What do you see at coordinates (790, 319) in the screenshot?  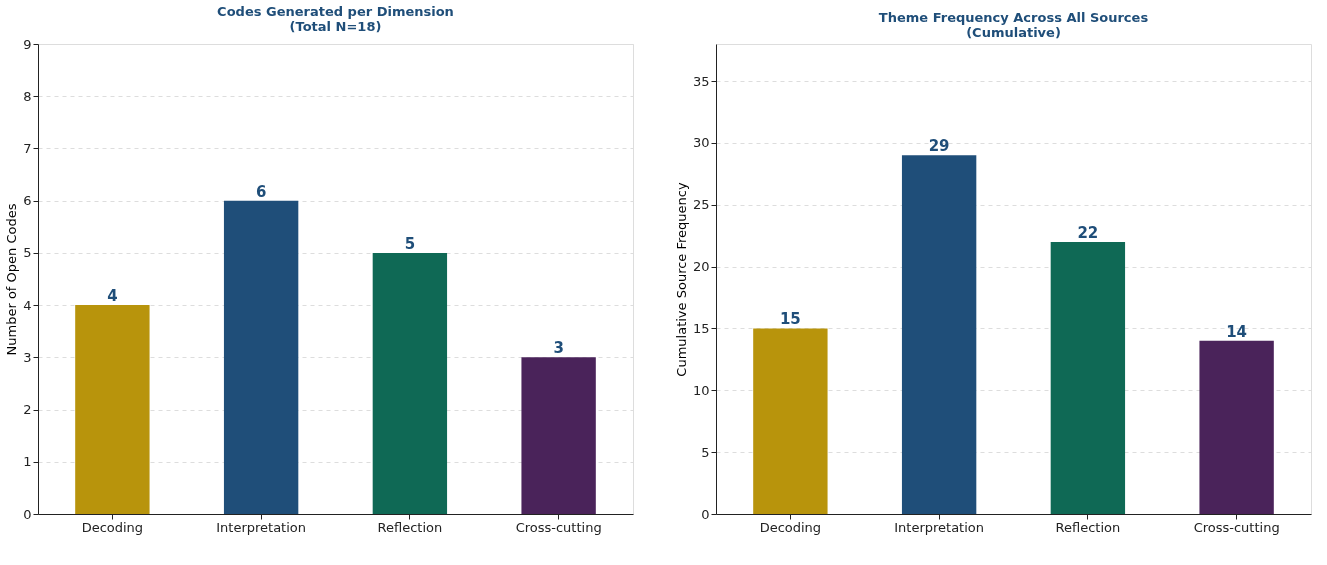 I see `data-label: 15` at bounding box center [790, 319].